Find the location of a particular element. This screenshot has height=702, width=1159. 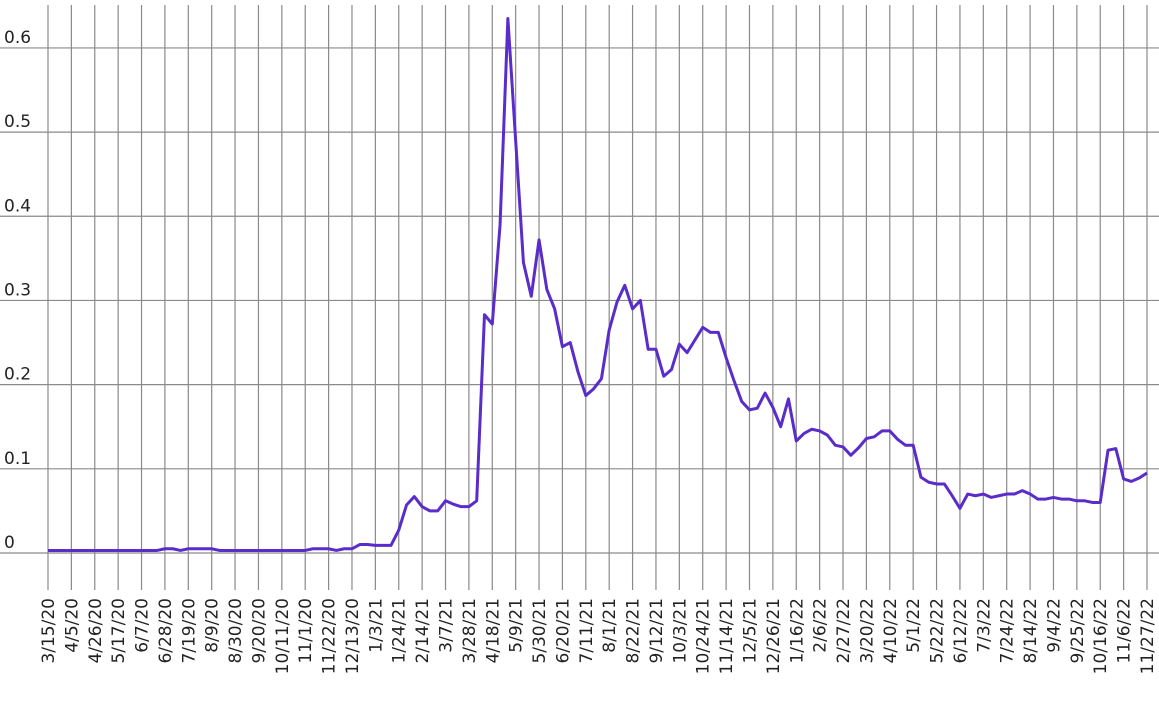

x-tick-label: 10/24/21 is located at coordinates (704, 636).